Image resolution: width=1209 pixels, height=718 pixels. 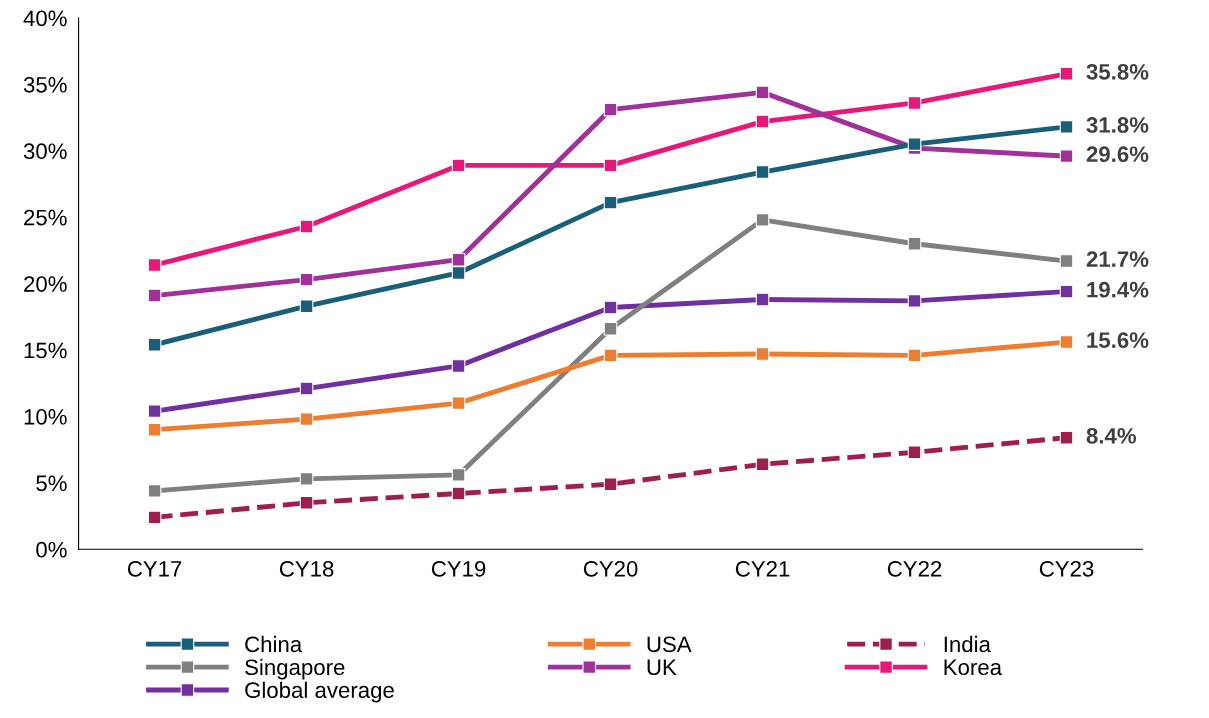 I want to click on x-tick-label: CY18, so click(x=306, y=568).